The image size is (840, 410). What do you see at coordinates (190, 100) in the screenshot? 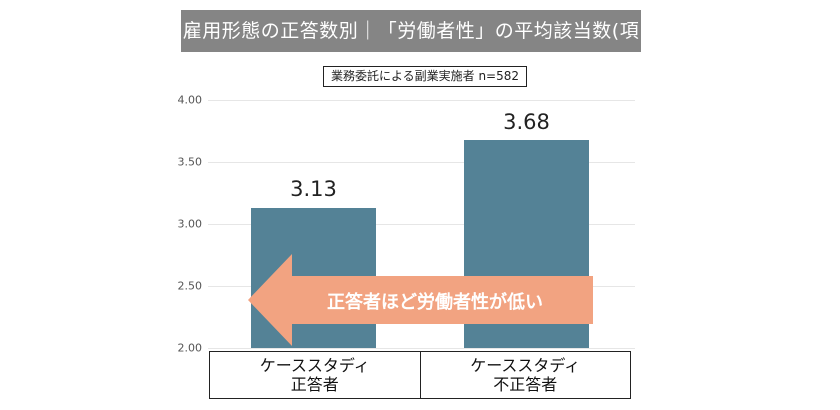
I see `y-tick: 4.00` at bounding box center [190, 100].